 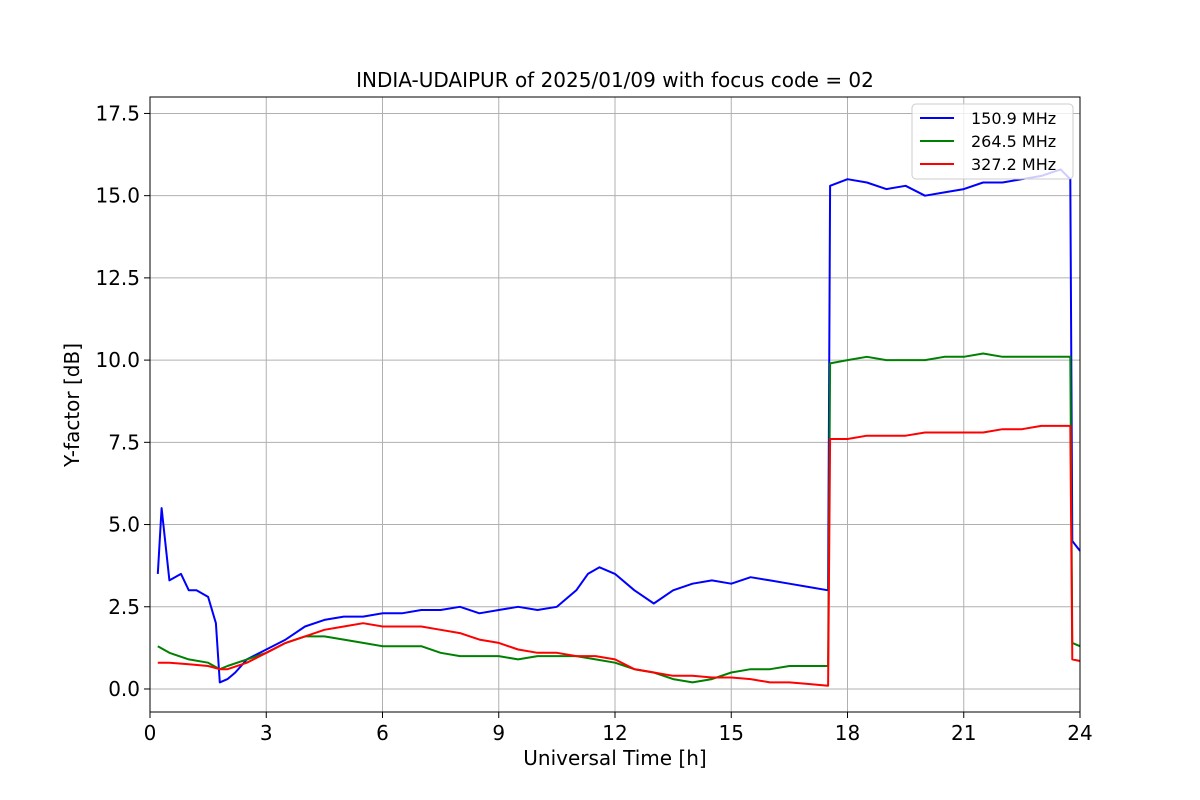 What do you see at coordinates (614, 733) in the screenshot?
I see `x-tick-label: 12` at bounding box center [614, 733].